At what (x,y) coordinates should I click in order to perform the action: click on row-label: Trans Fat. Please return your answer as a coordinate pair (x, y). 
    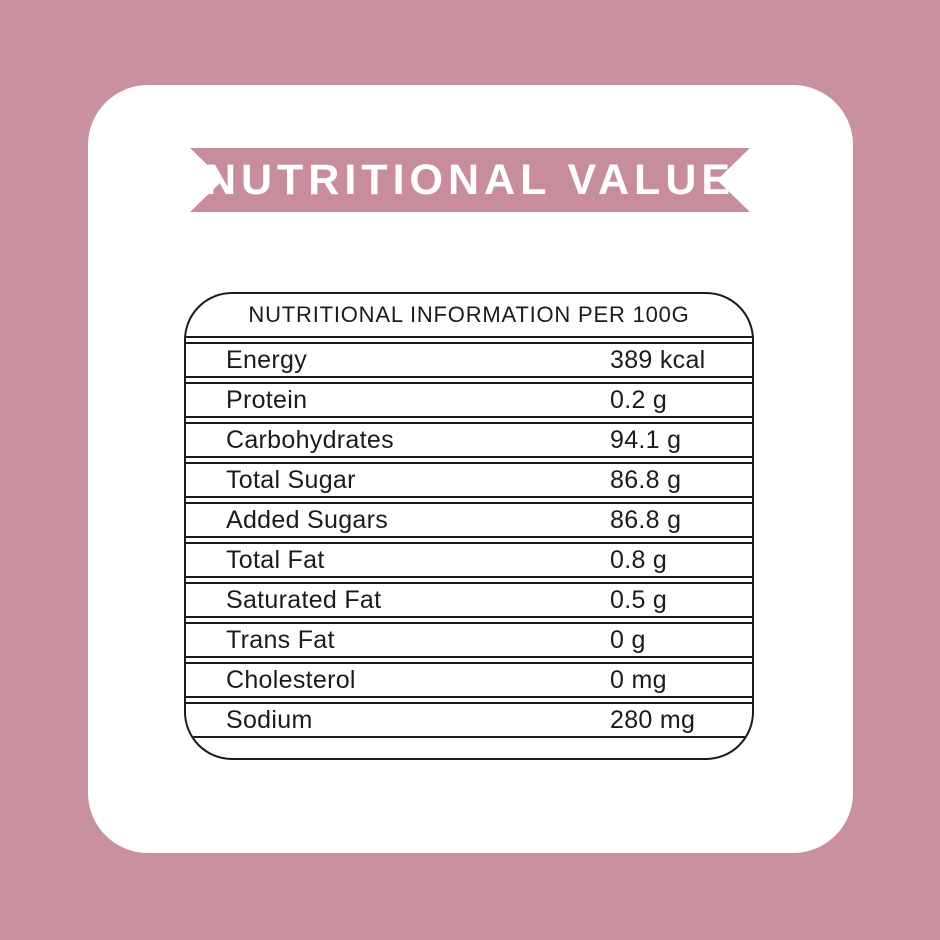
    Looking at the image, I should click on (280, 639).